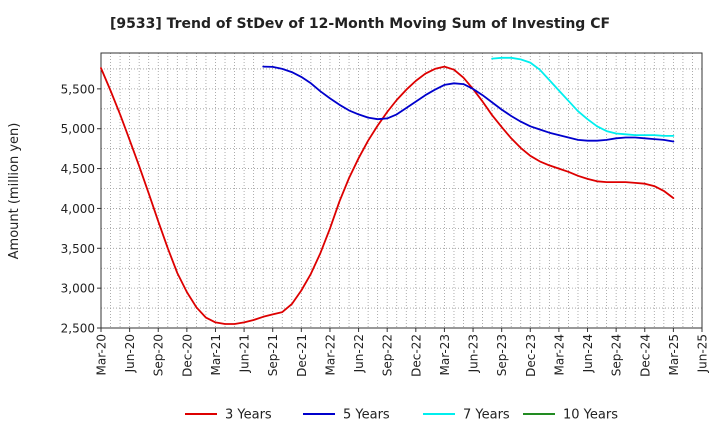 This screenshot has height=444, width=720. What do you see at coordinates (330, 354) in the screenshot?
I see `x-tick-label: Mar-22` at bounding box center [330, 354].